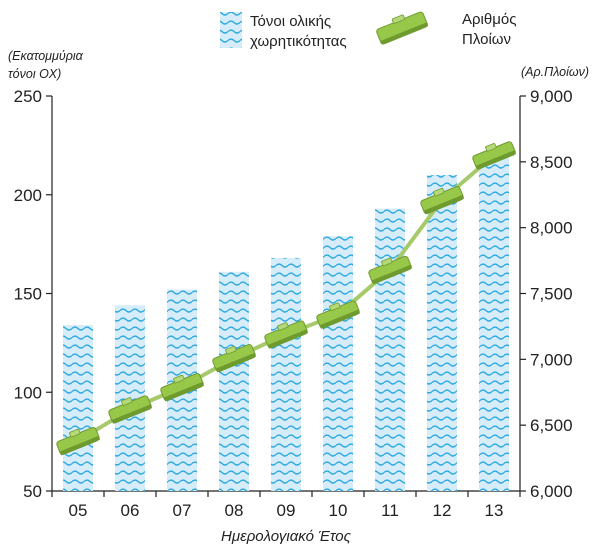 This screenshot has height=551, width=597. I want to click on x-tick-label: 11, so click(390, 510).